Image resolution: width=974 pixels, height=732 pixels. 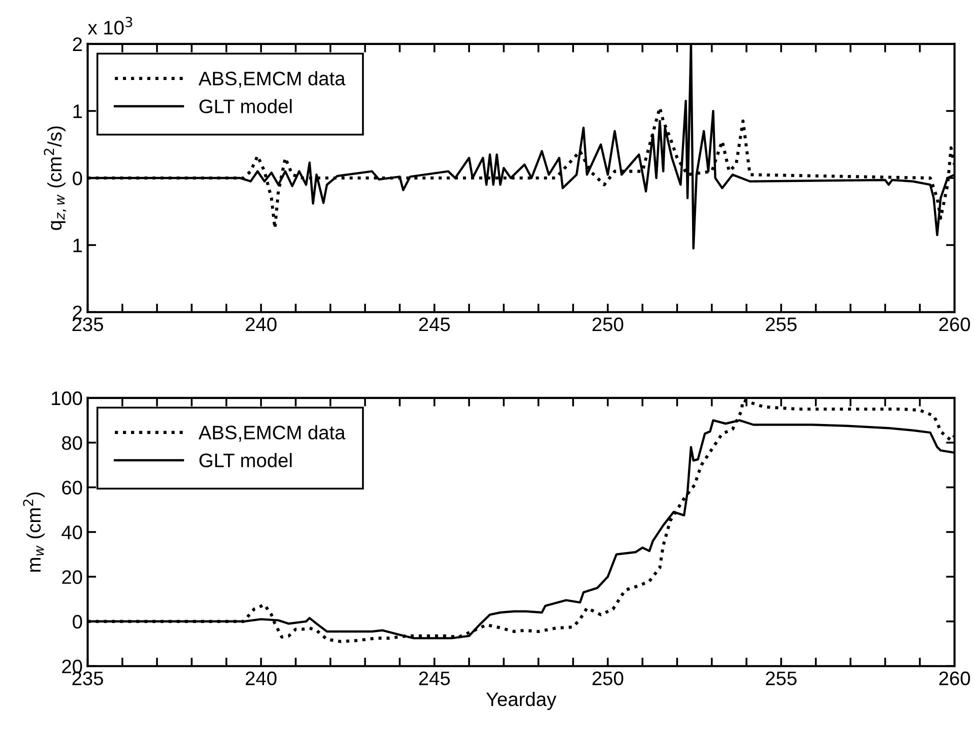 What do you see at coordinates (55, 178) in the screenshot?
I see `y-axis-title: q$_{z,w}$ (cm$^{2}$/s)` at bounding box center [55, 178].